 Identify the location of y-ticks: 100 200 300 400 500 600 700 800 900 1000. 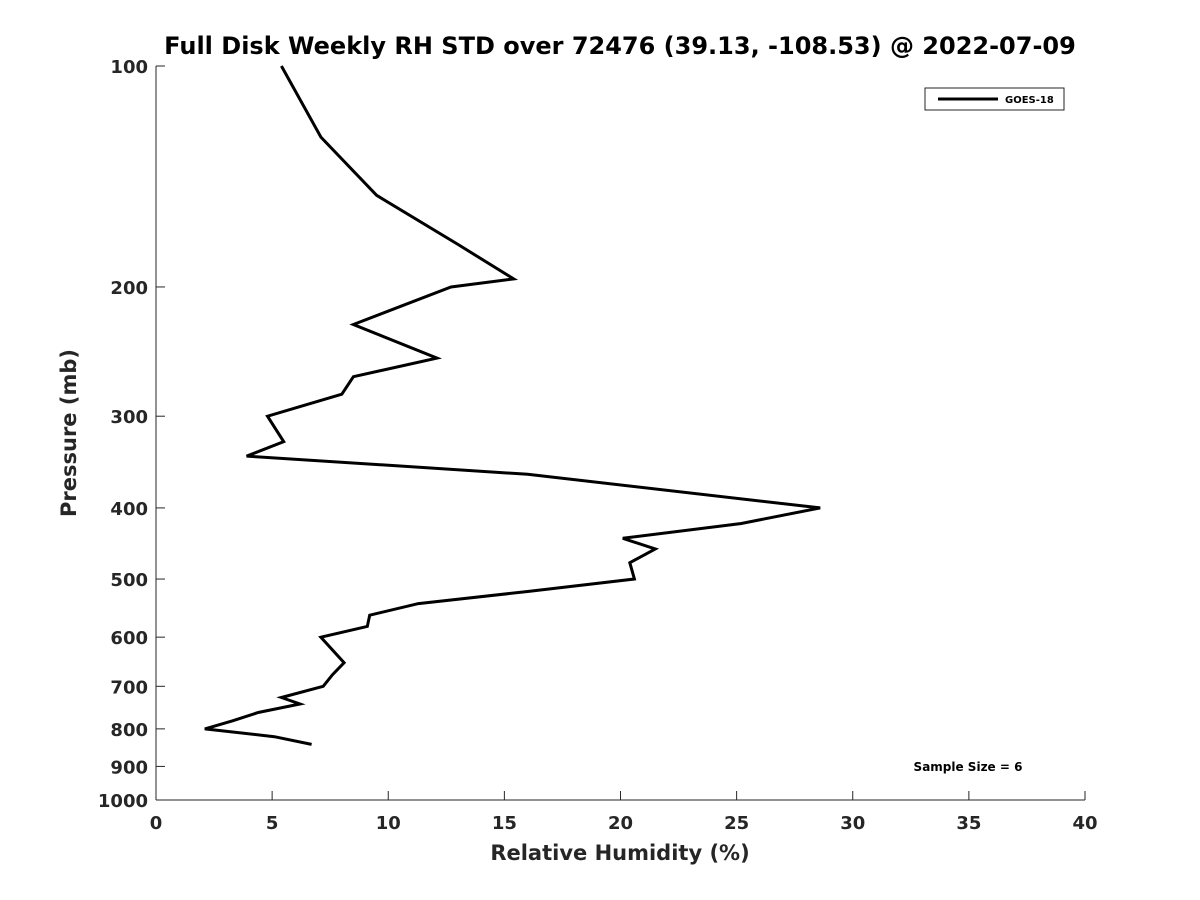
(131, 434).